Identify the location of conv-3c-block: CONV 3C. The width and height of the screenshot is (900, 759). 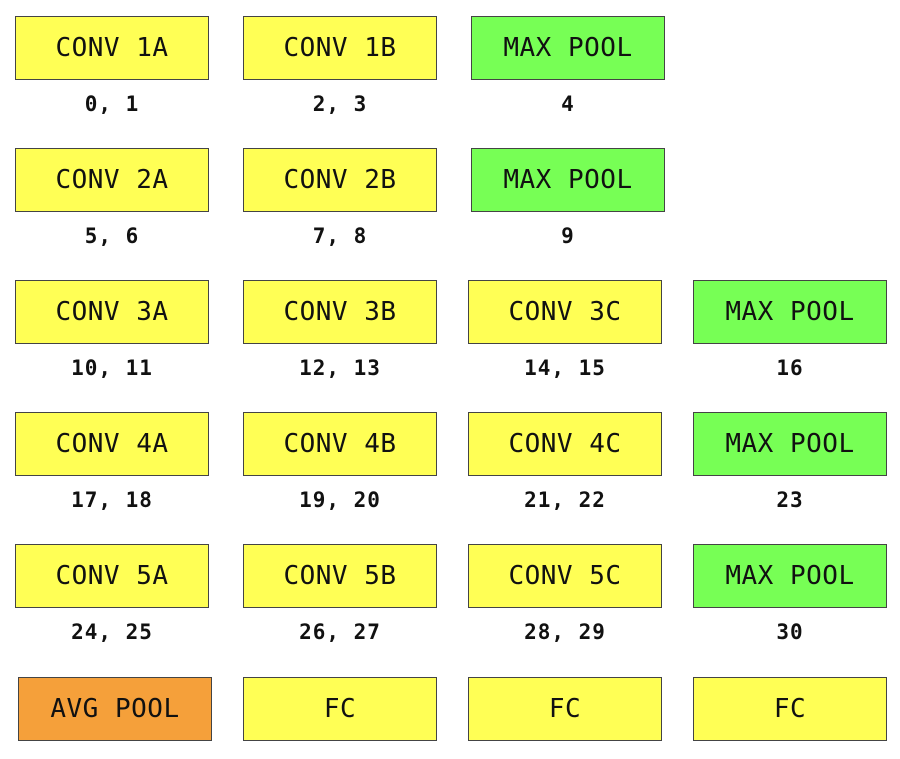
(565, 312).